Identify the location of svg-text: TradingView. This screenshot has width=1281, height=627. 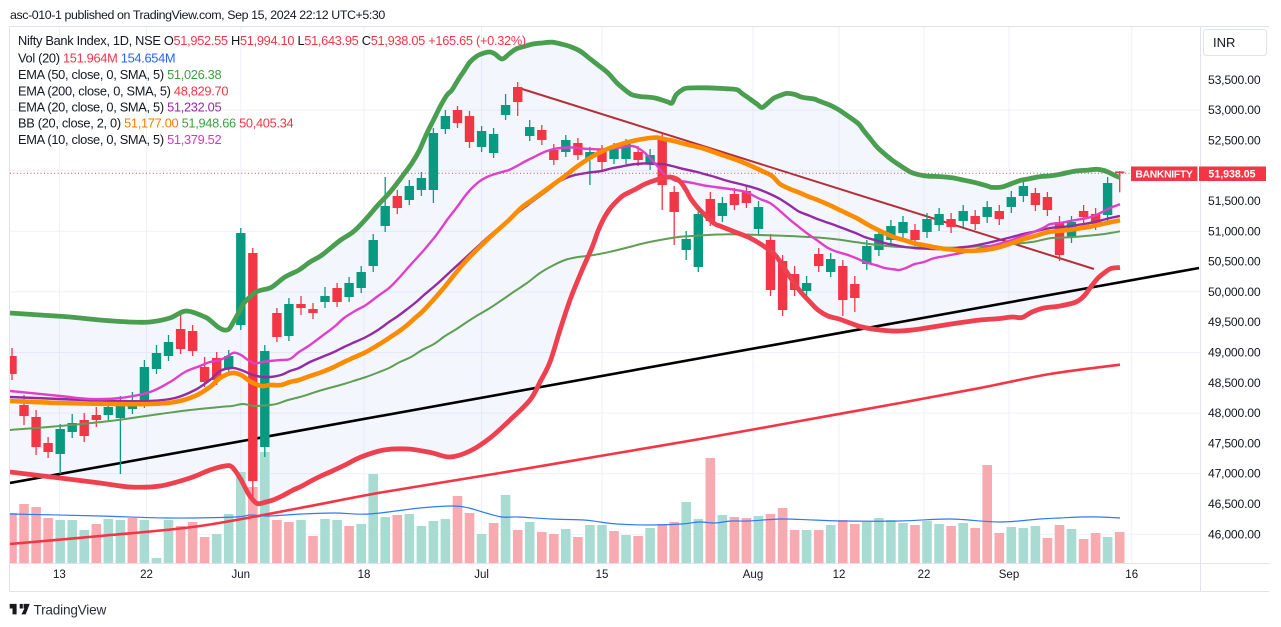
(70, 610).